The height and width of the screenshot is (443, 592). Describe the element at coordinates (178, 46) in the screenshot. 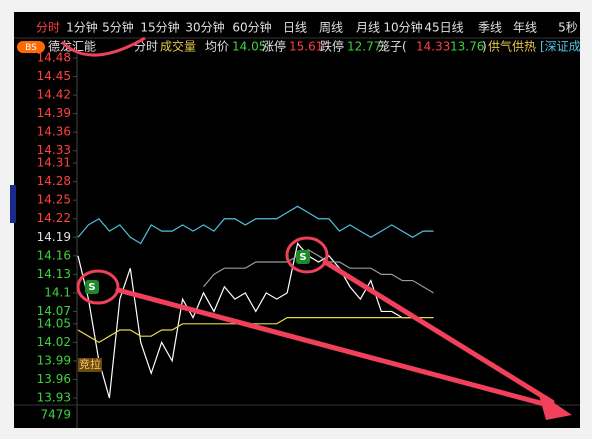

I see `info-volume: 成交量` at that location.